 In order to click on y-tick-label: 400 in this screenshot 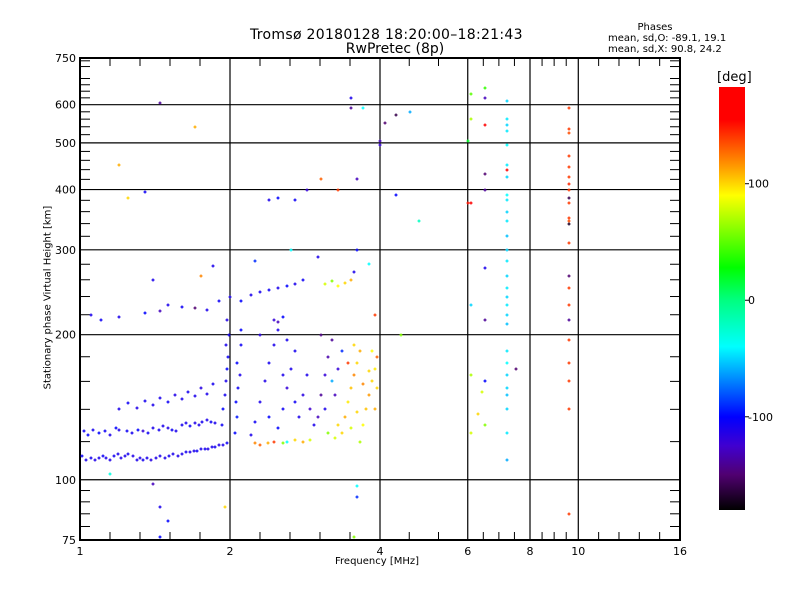, I will do `click(65, 190)`.